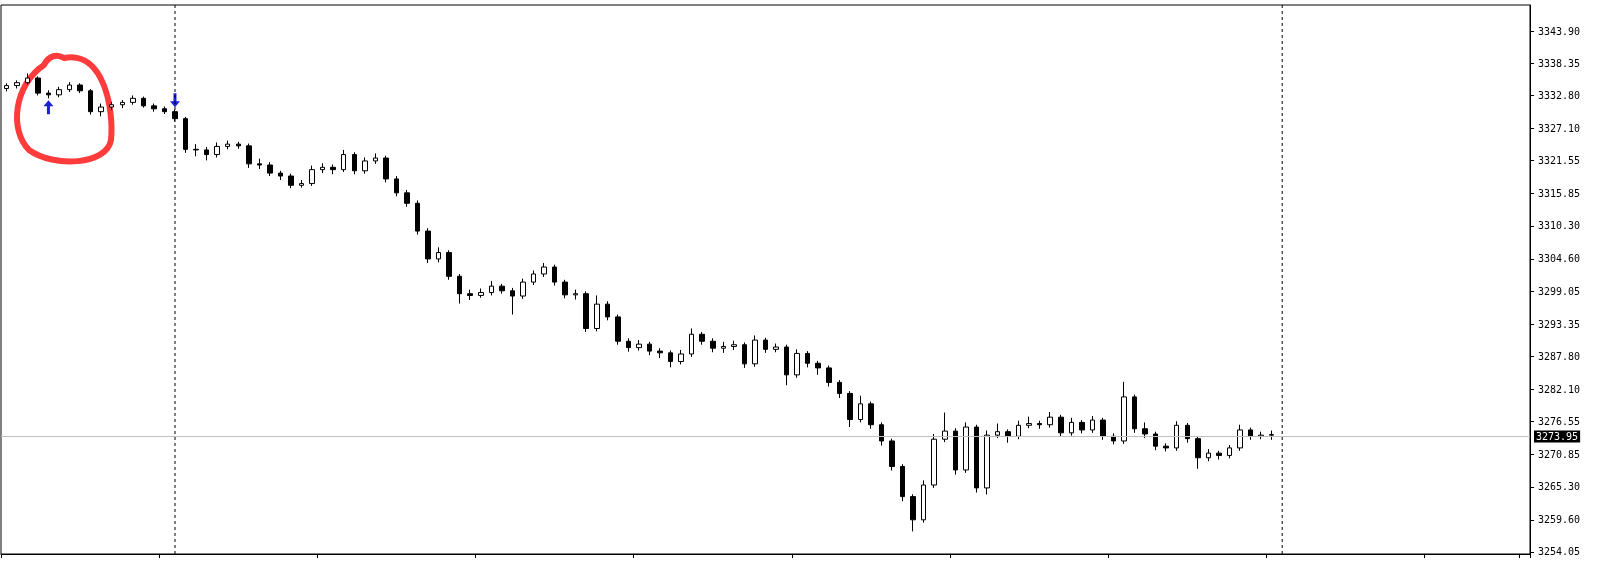  What do you see at coordinates (1559, 226) in the screenshot?
I see `y-tick-label: 3310.30` at bounding box center [1559, 226].